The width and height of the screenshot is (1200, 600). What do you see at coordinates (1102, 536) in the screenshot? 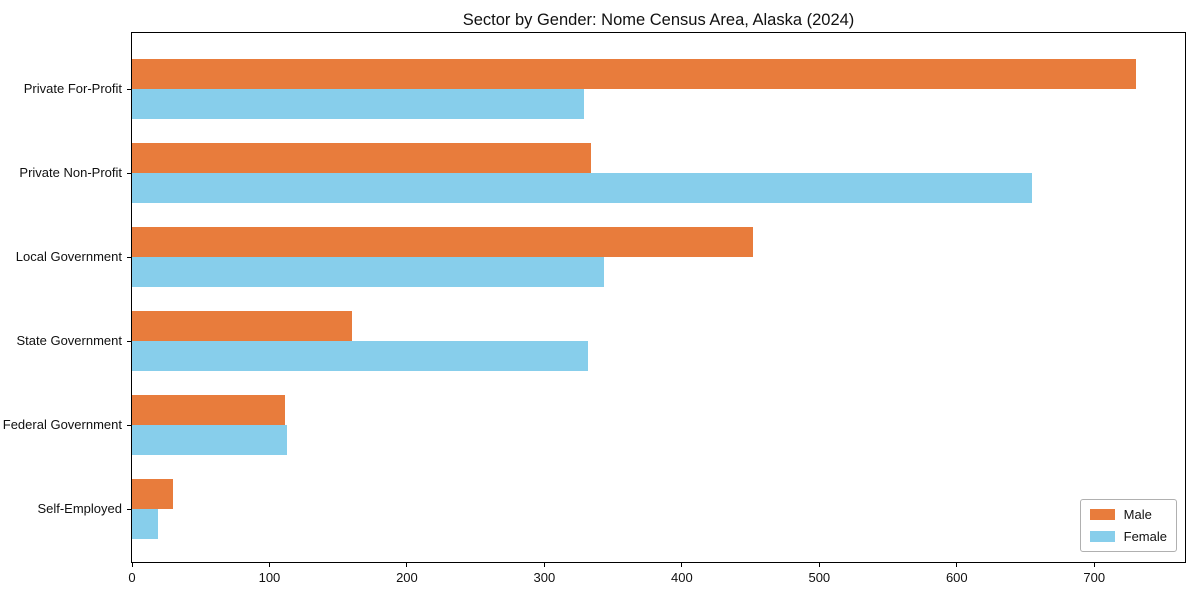
I see `legend-swatch-female` at bounding box center [1102, 536].